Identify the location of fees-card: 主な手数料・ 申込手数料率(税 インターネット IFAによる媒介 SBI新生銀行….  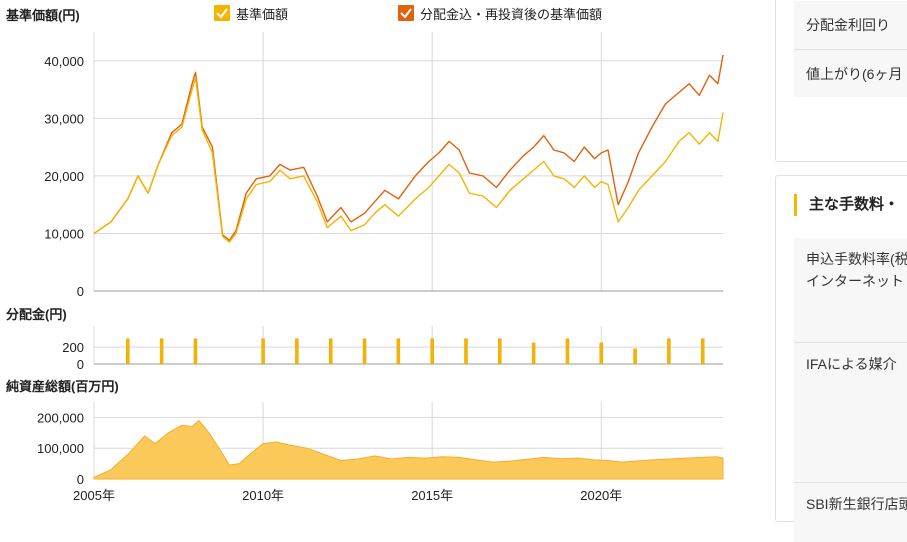
(841, 358).